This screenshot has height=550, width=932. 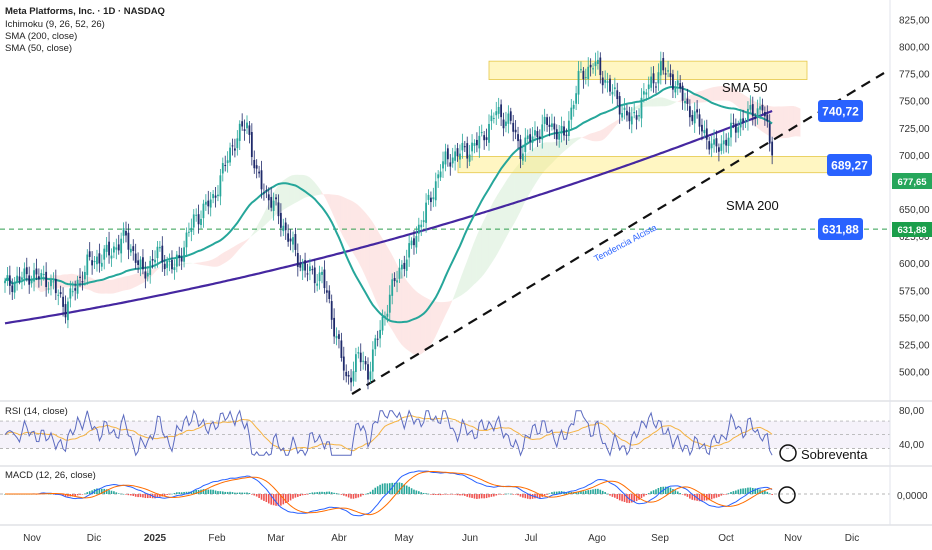 I want to click on macd-pane, so click(x=445, y=493).